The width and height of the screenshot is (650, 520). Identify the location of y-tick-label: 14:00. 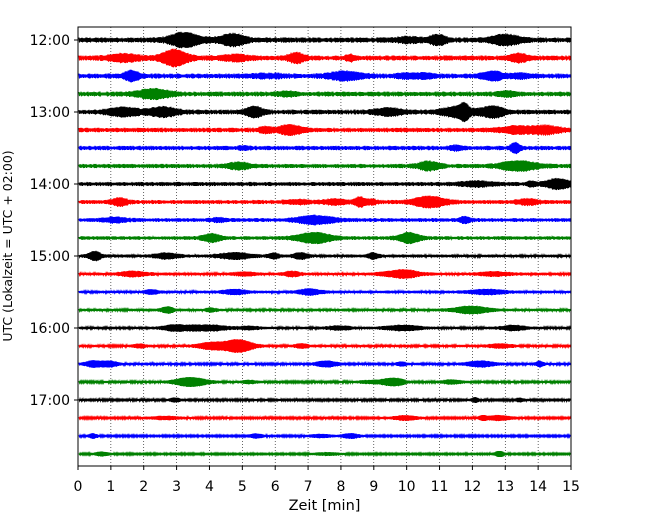
(50, 185).